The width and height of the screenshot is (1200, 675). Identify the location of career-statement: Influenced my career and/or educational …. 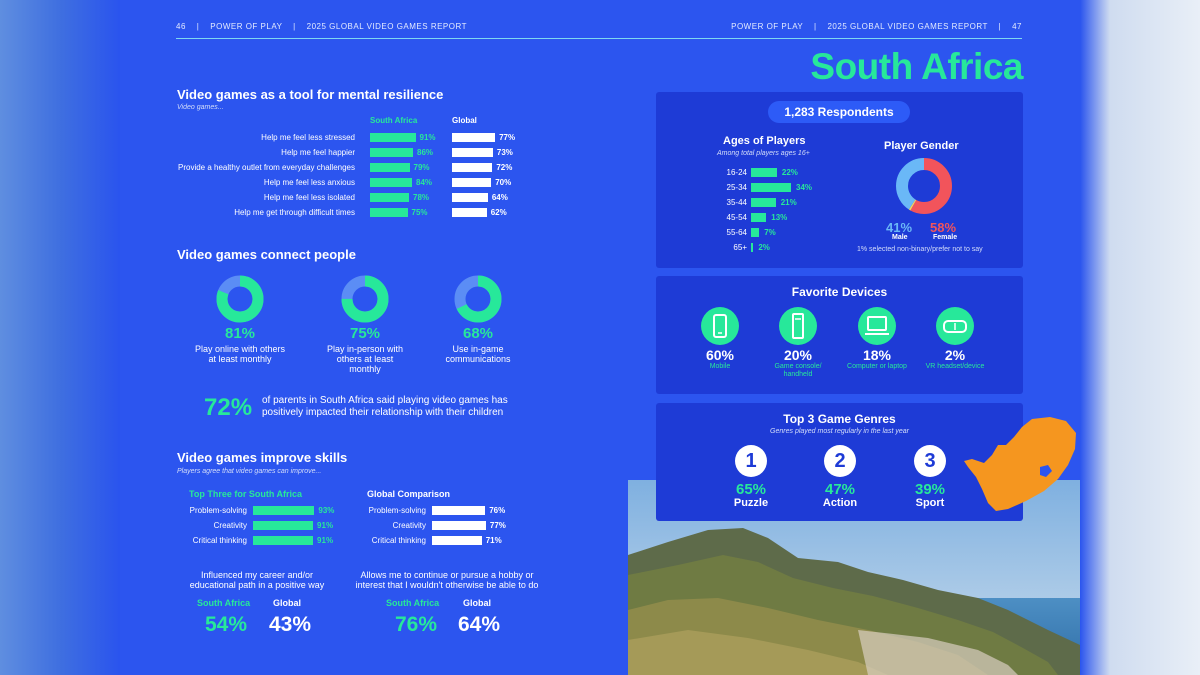
(257, 580).